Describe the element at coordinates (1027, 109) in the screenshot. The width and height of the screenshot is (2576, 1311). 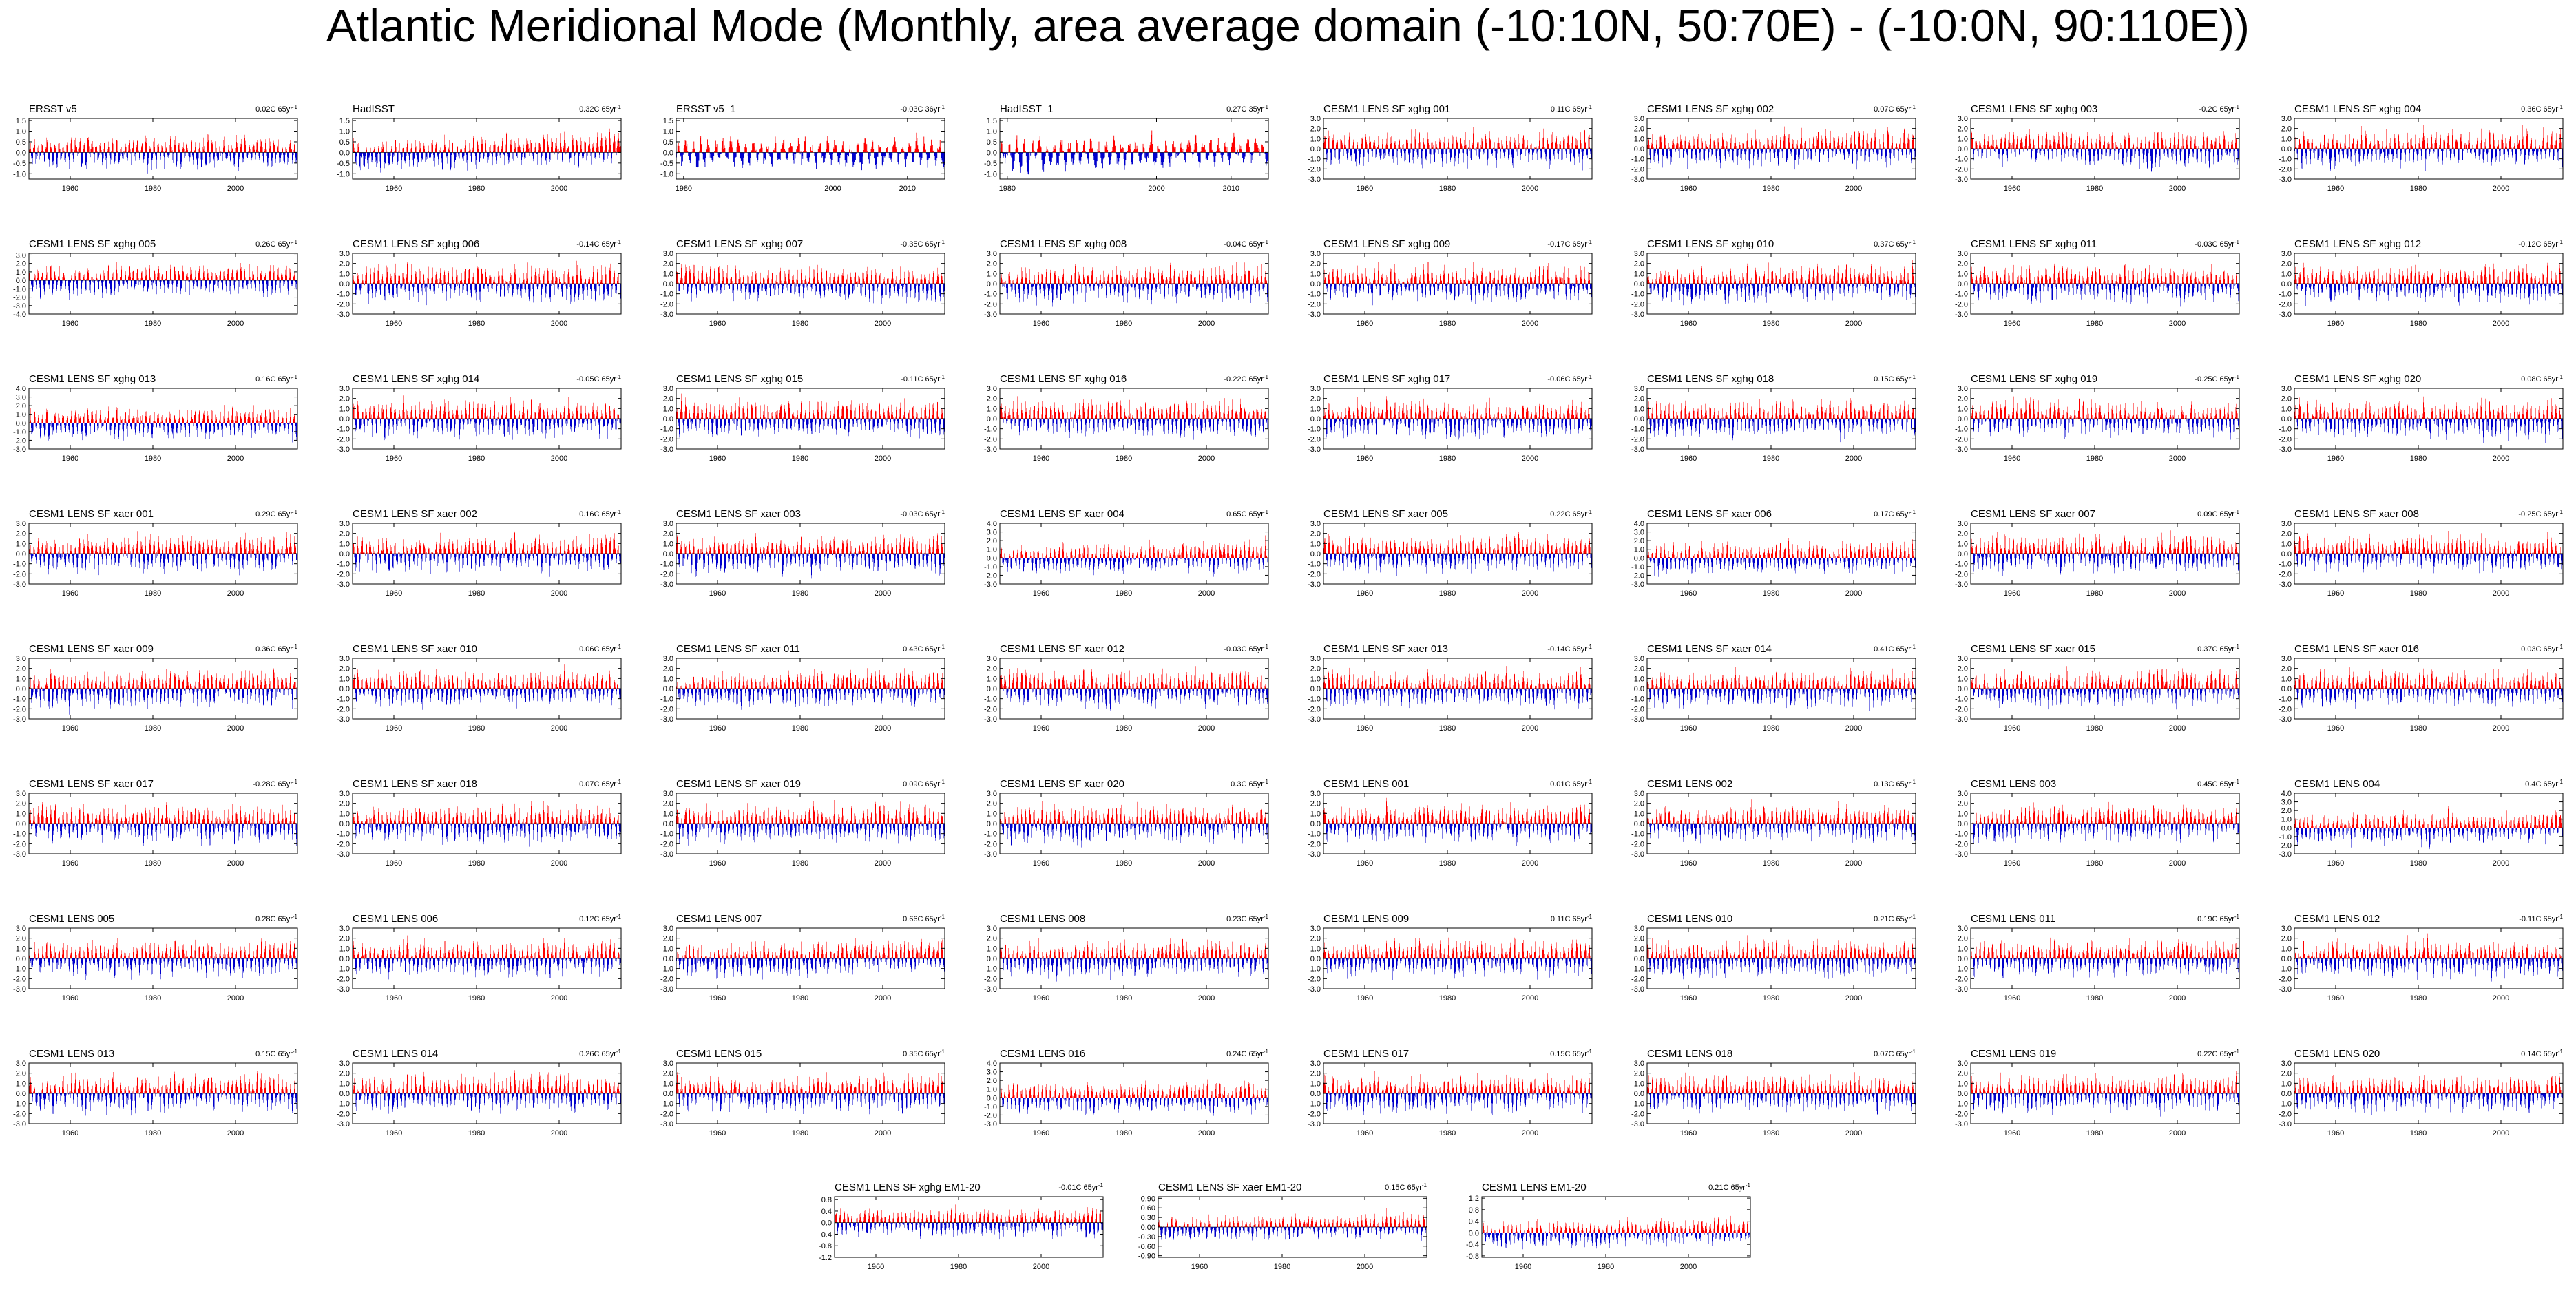
I see `panel-title: HadISST_1` at that location.